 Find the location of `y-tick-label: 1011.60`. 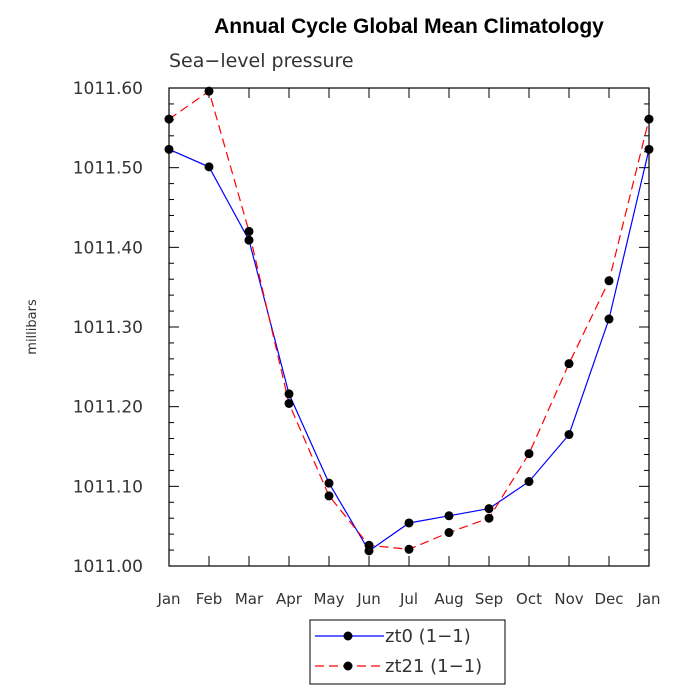

y-tick-label: 1011.60 is located at coordinates (108, 89).